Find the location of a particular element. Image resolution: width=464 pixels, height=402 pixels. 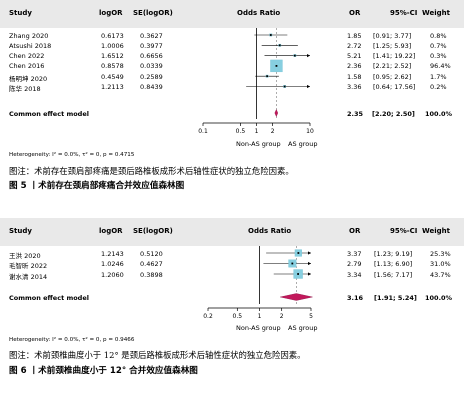

study-se: 0.2589 is located at coordinates (151, 76).